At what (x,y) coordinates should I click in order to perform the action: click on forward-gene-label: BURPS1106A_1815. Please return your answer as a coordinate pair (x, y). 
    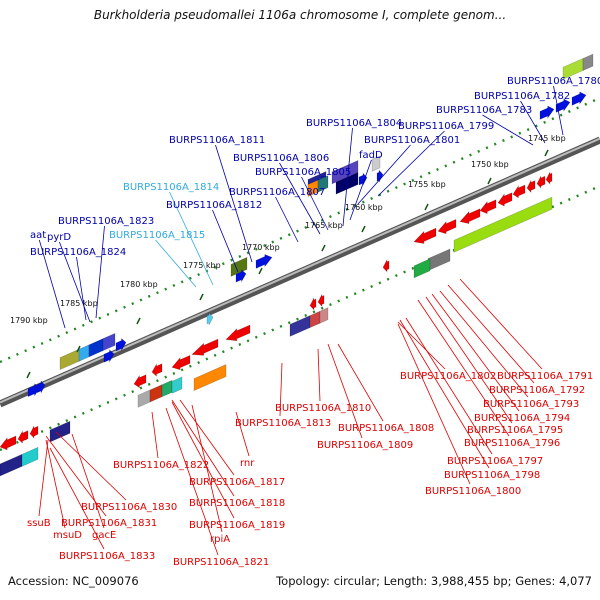
    Looking at the image, I should click on (157, 235).